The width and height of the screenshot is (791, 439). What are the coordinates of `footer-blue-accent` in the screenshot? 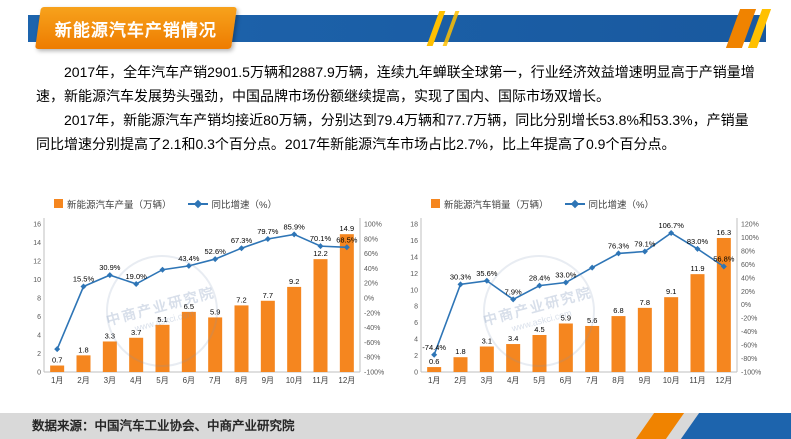 It's located at (735, 426).